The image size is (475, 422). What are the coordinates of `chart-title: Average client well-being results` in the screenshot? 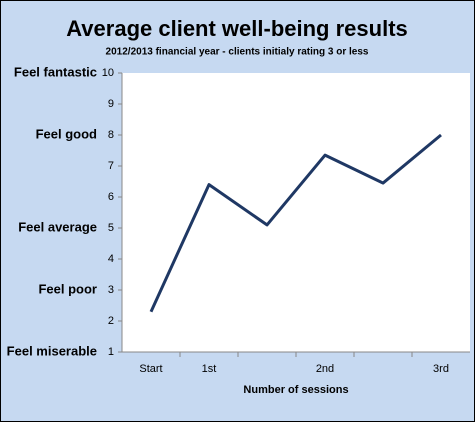 It's located at (237, 28).